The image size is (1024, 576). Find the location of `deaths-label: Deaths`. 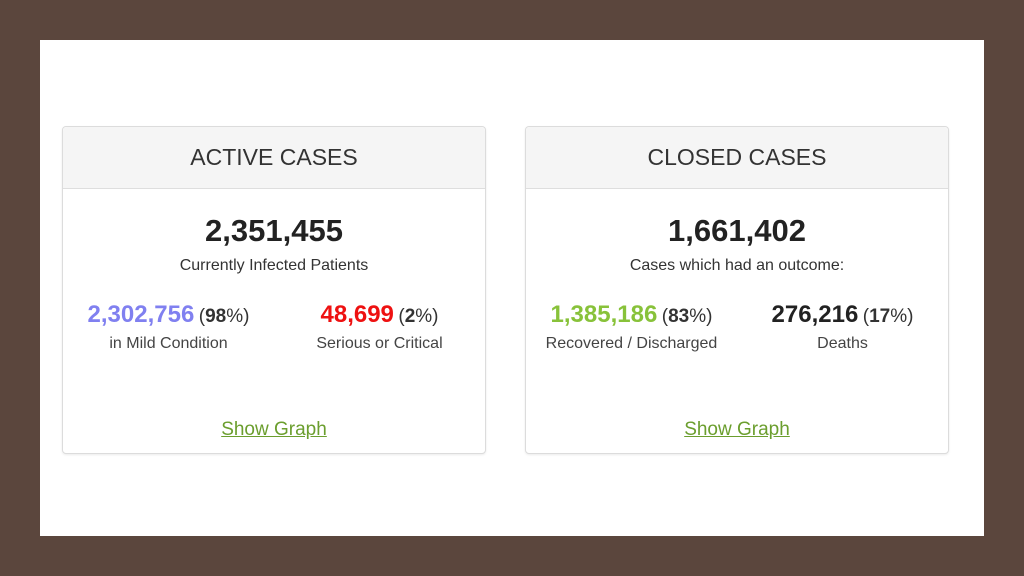

deaths-label: Deaths is located at coordinates (842, 343).